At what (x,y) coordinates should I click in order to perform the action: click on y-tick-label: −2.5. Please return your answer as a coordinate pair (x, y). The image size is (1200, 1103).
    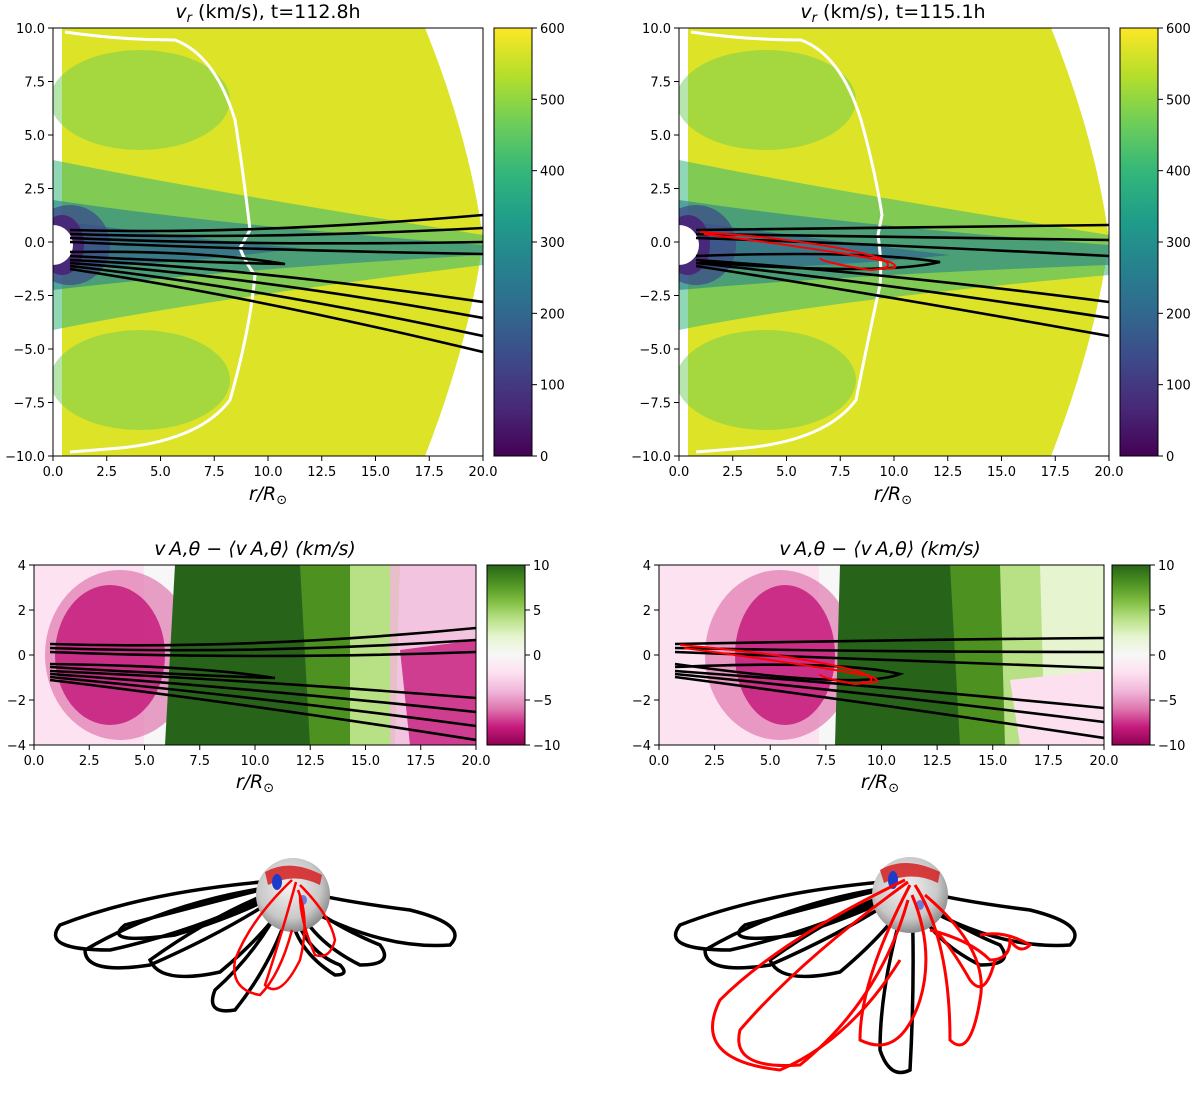
    Looking at the image, I should click on (655, 297).